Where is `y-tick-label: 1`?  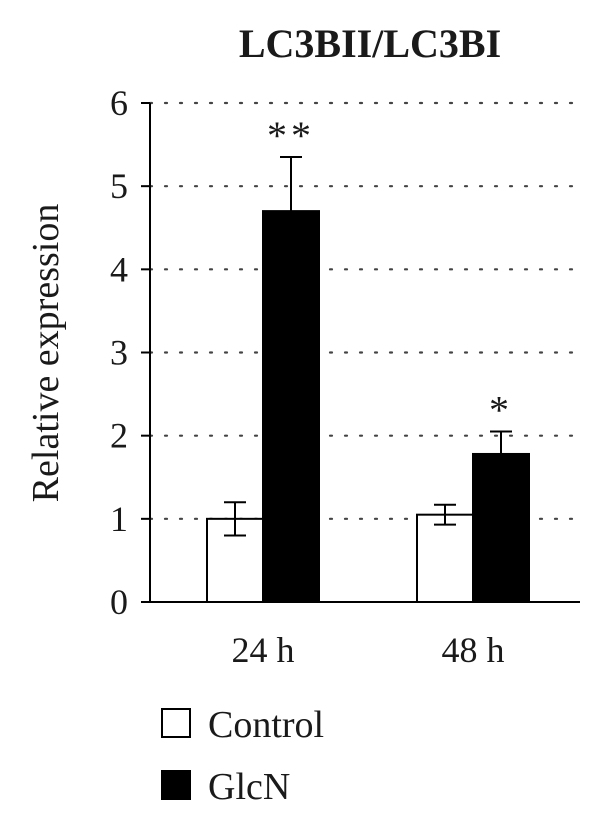
y-tick-label: 1 is located at coordinates (119, 519).